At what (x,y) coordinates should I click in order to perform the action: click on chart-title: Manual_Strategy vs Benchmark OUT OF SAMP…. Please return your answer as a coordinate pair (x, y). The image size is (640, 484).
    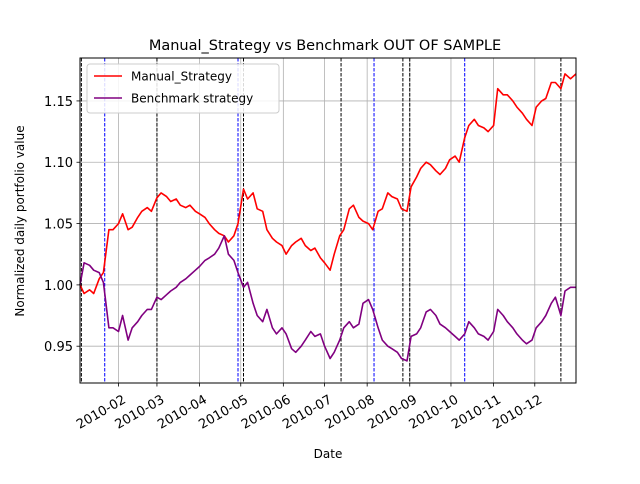
    Looking at the image, I should click on (325, 46).